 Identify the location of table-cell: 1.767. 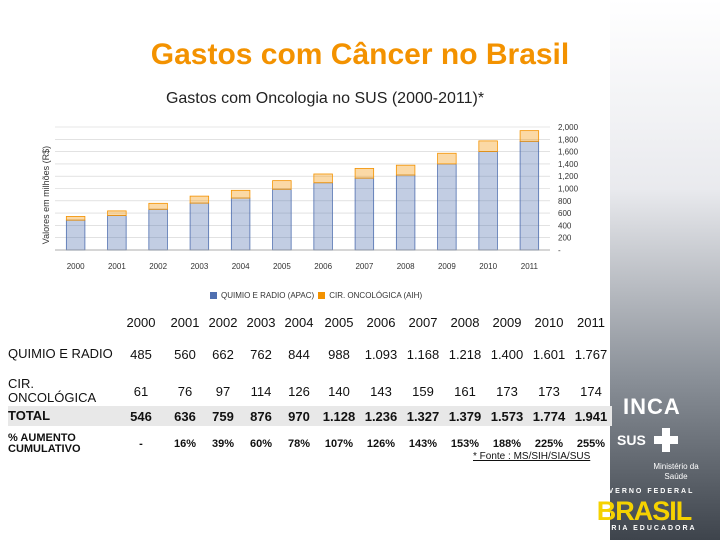
(591, 354).